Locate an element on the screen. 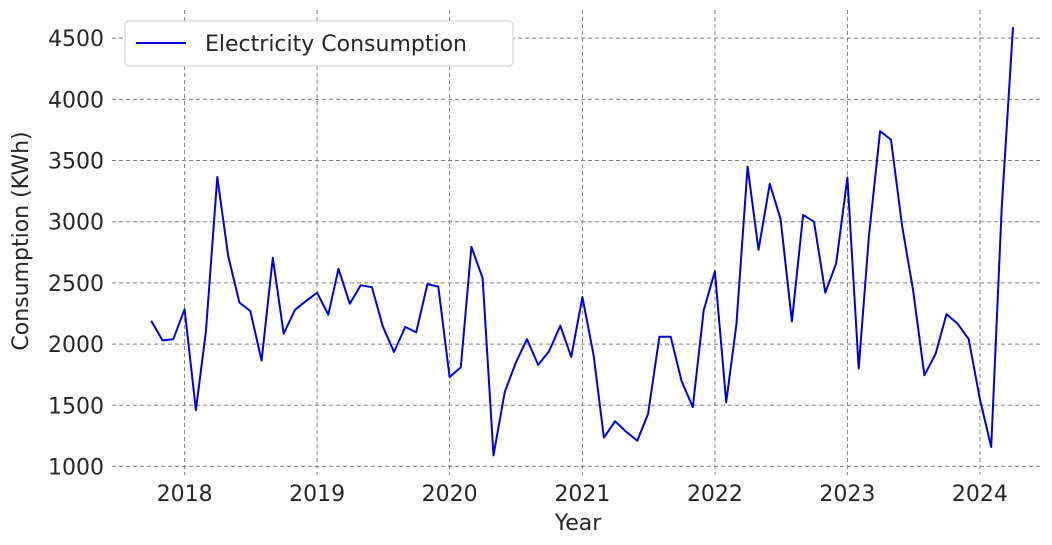 The image size is (1052, 545). y-tick-label-4000: 4000 is located at coordinates (76, 100).